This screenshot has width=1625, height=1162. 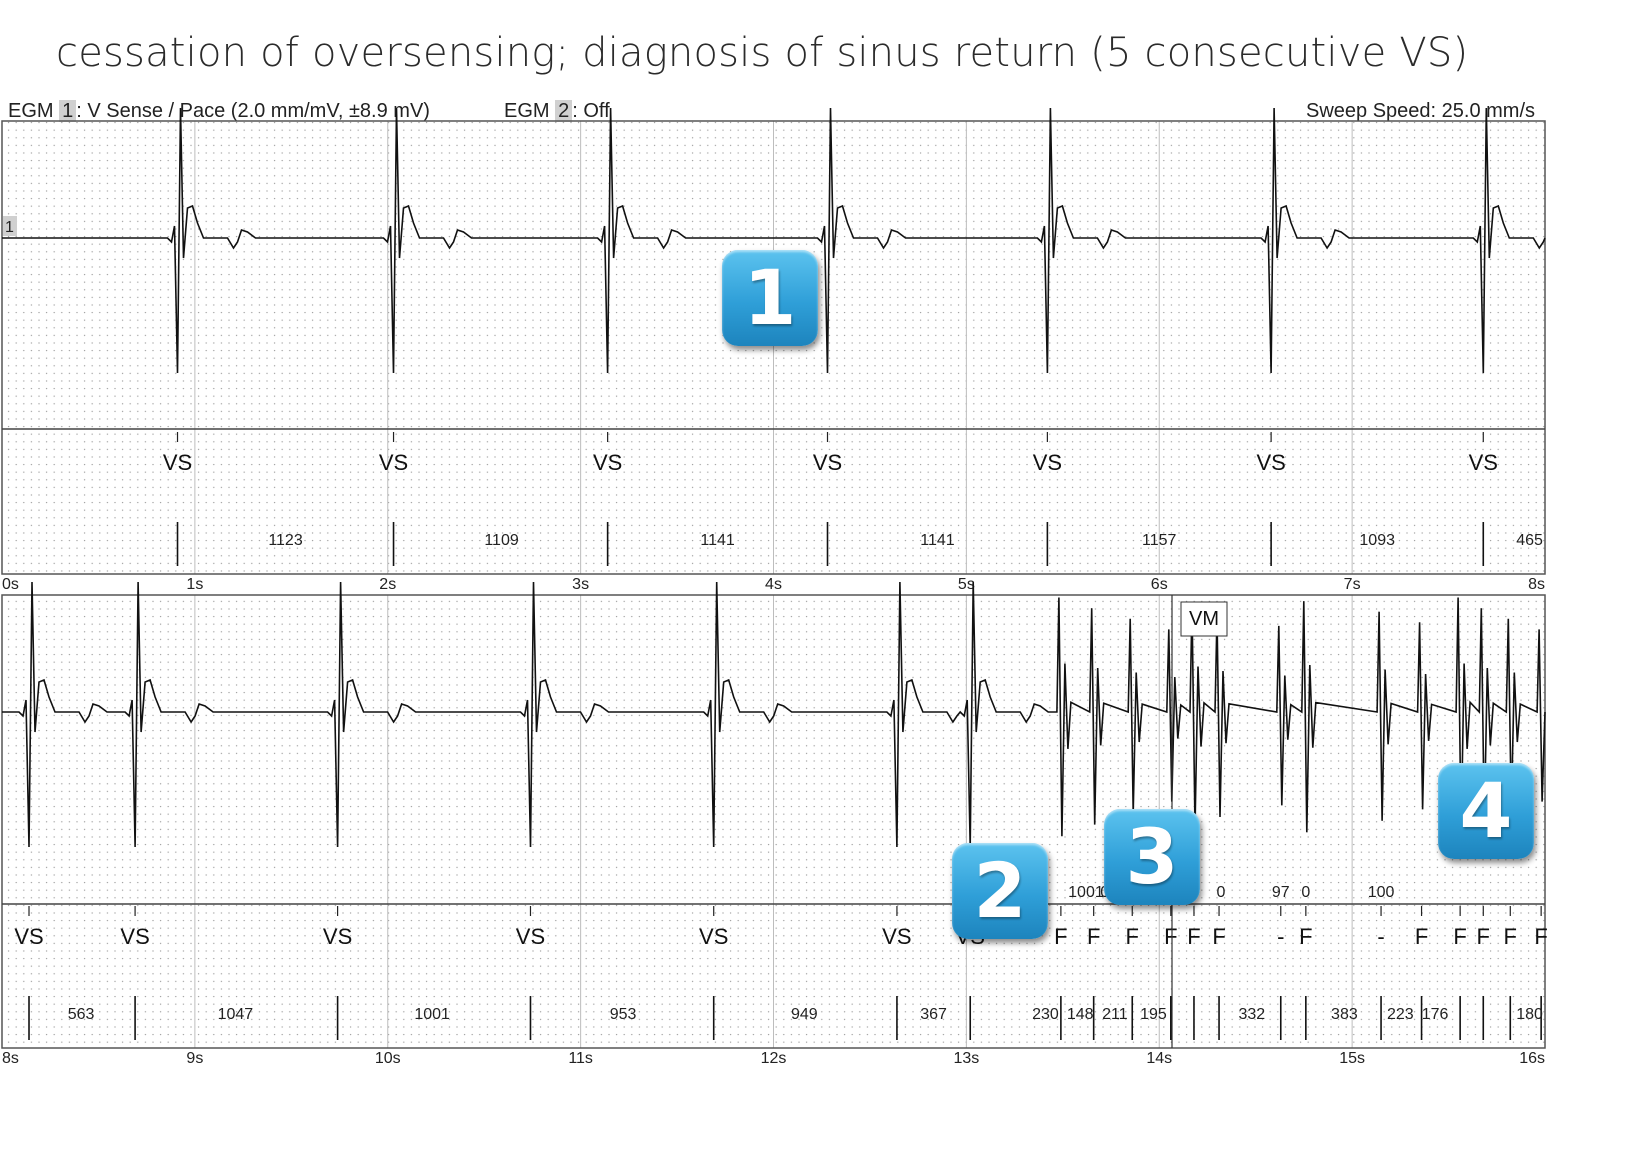 I want to click on interval-value: 230, so click(x=1045, y=1014).